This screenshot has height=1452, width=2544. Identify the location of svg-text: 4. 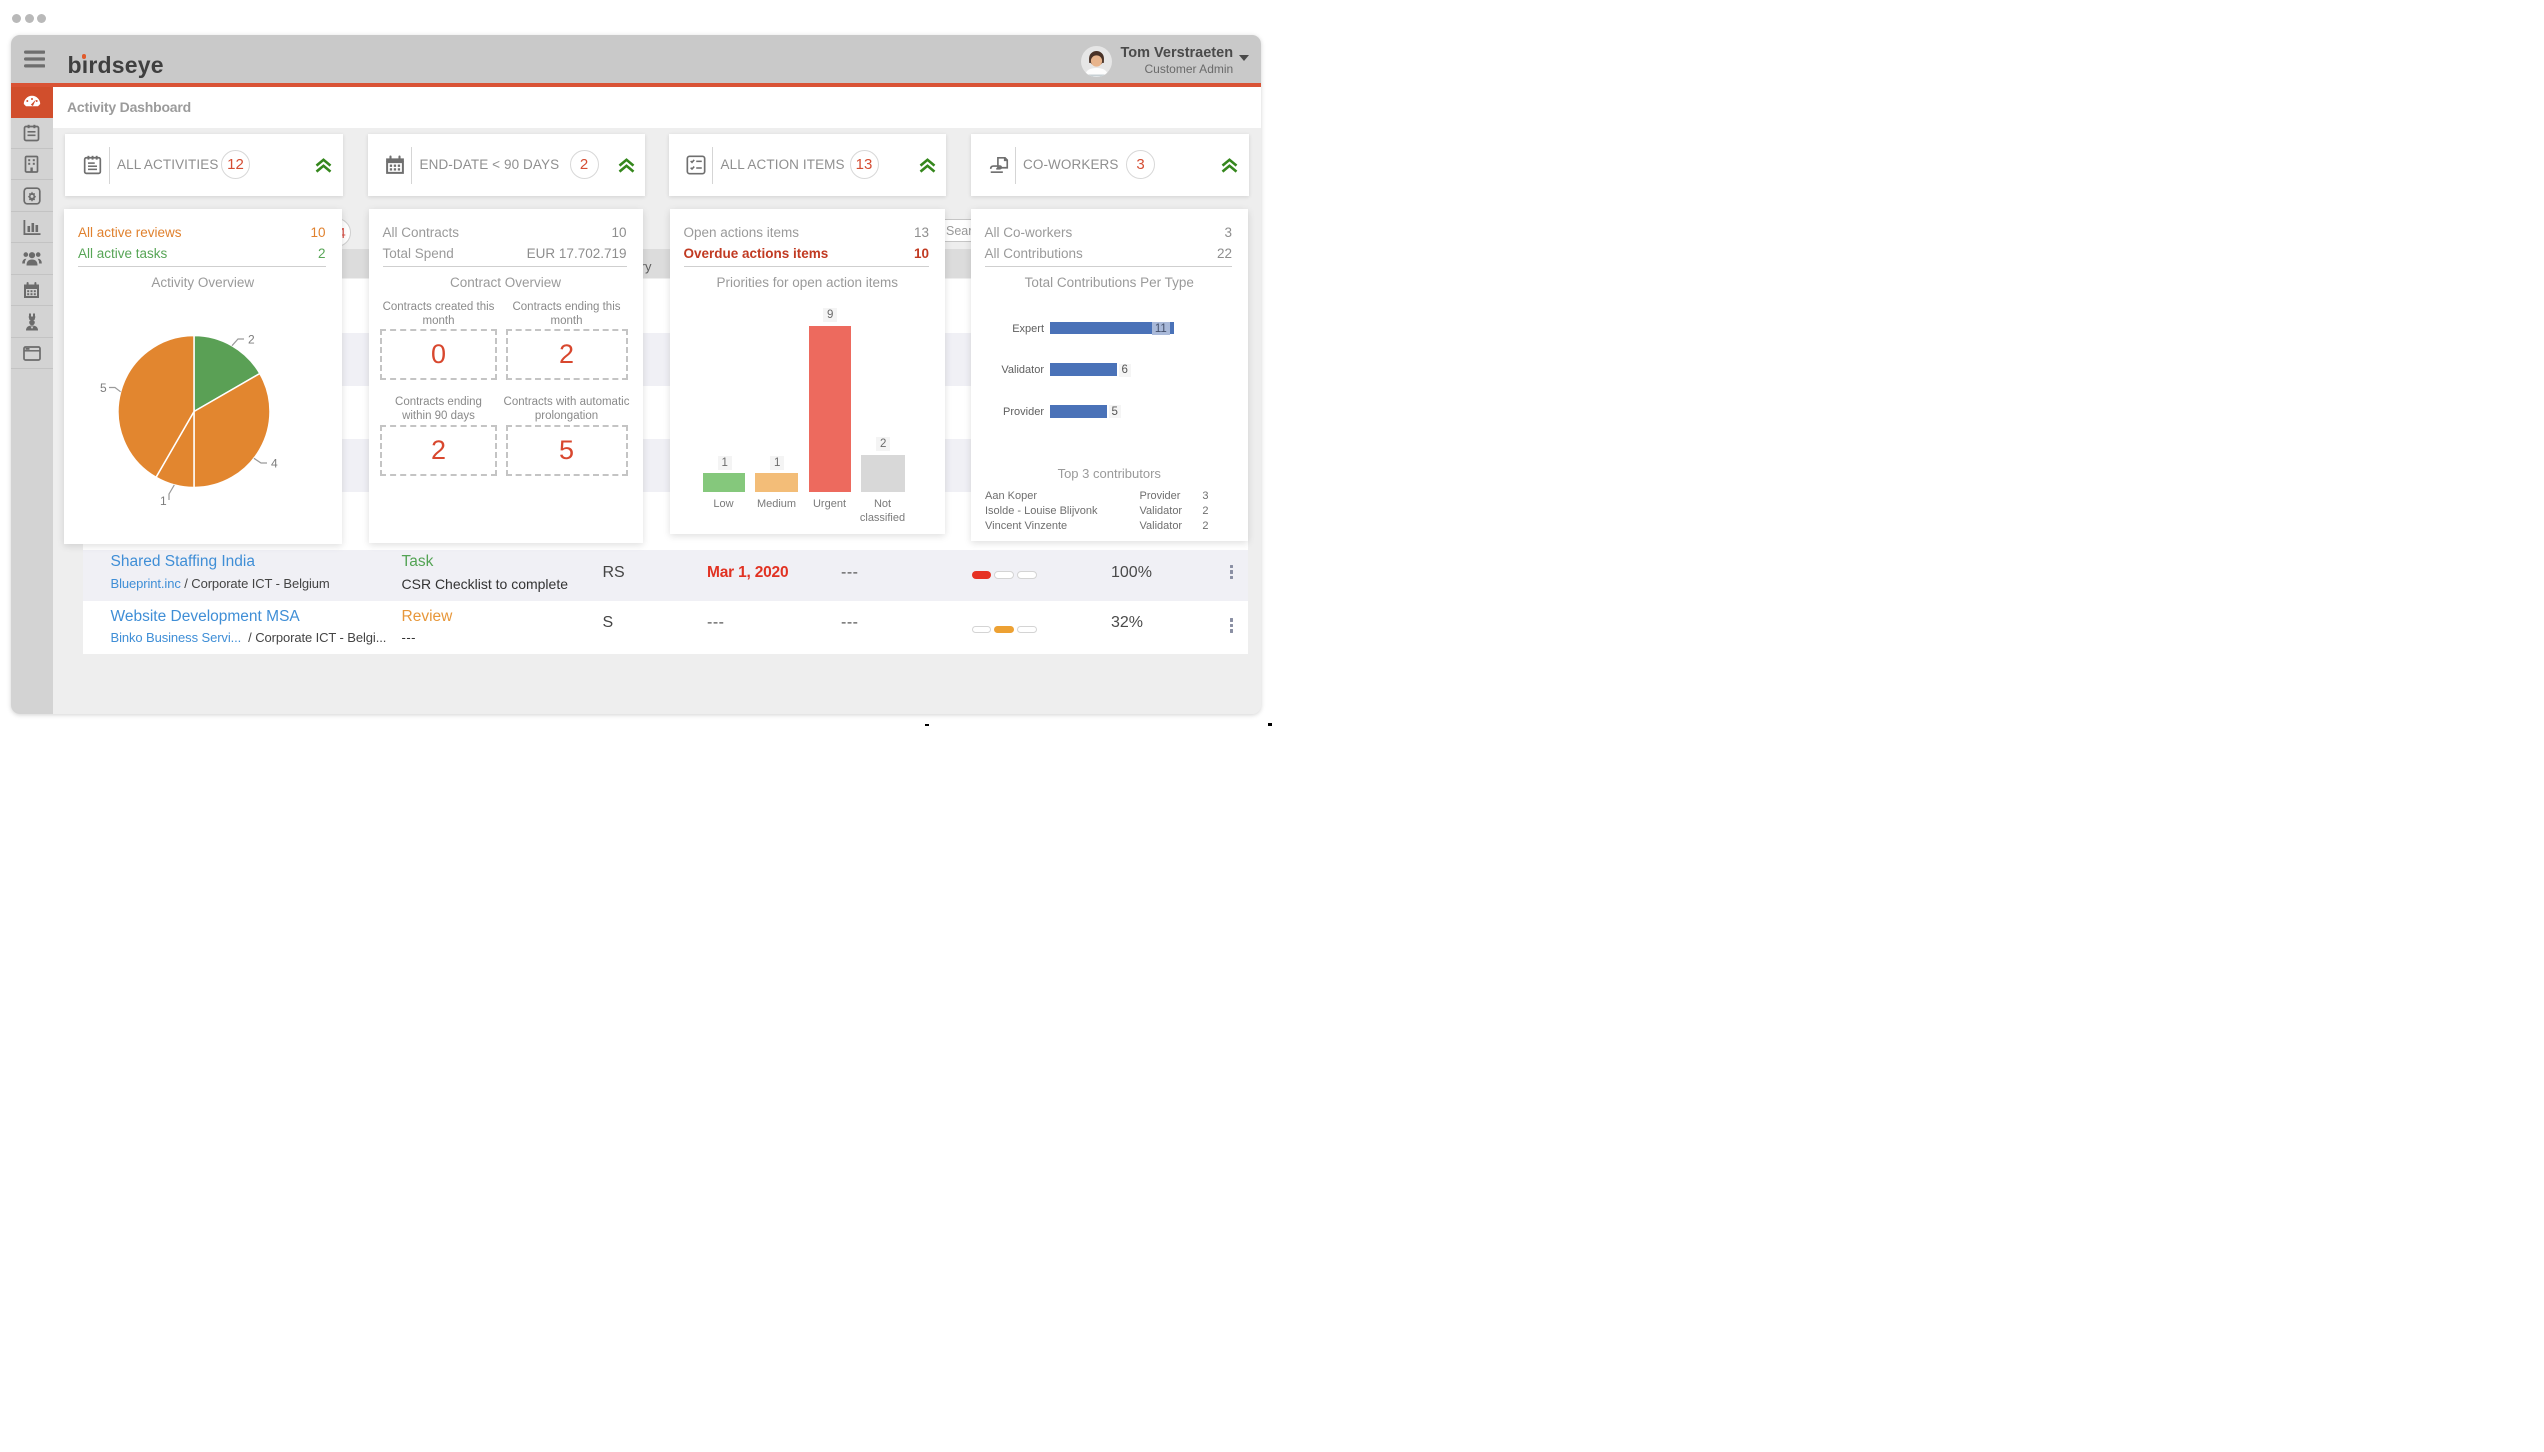
(274, 464).